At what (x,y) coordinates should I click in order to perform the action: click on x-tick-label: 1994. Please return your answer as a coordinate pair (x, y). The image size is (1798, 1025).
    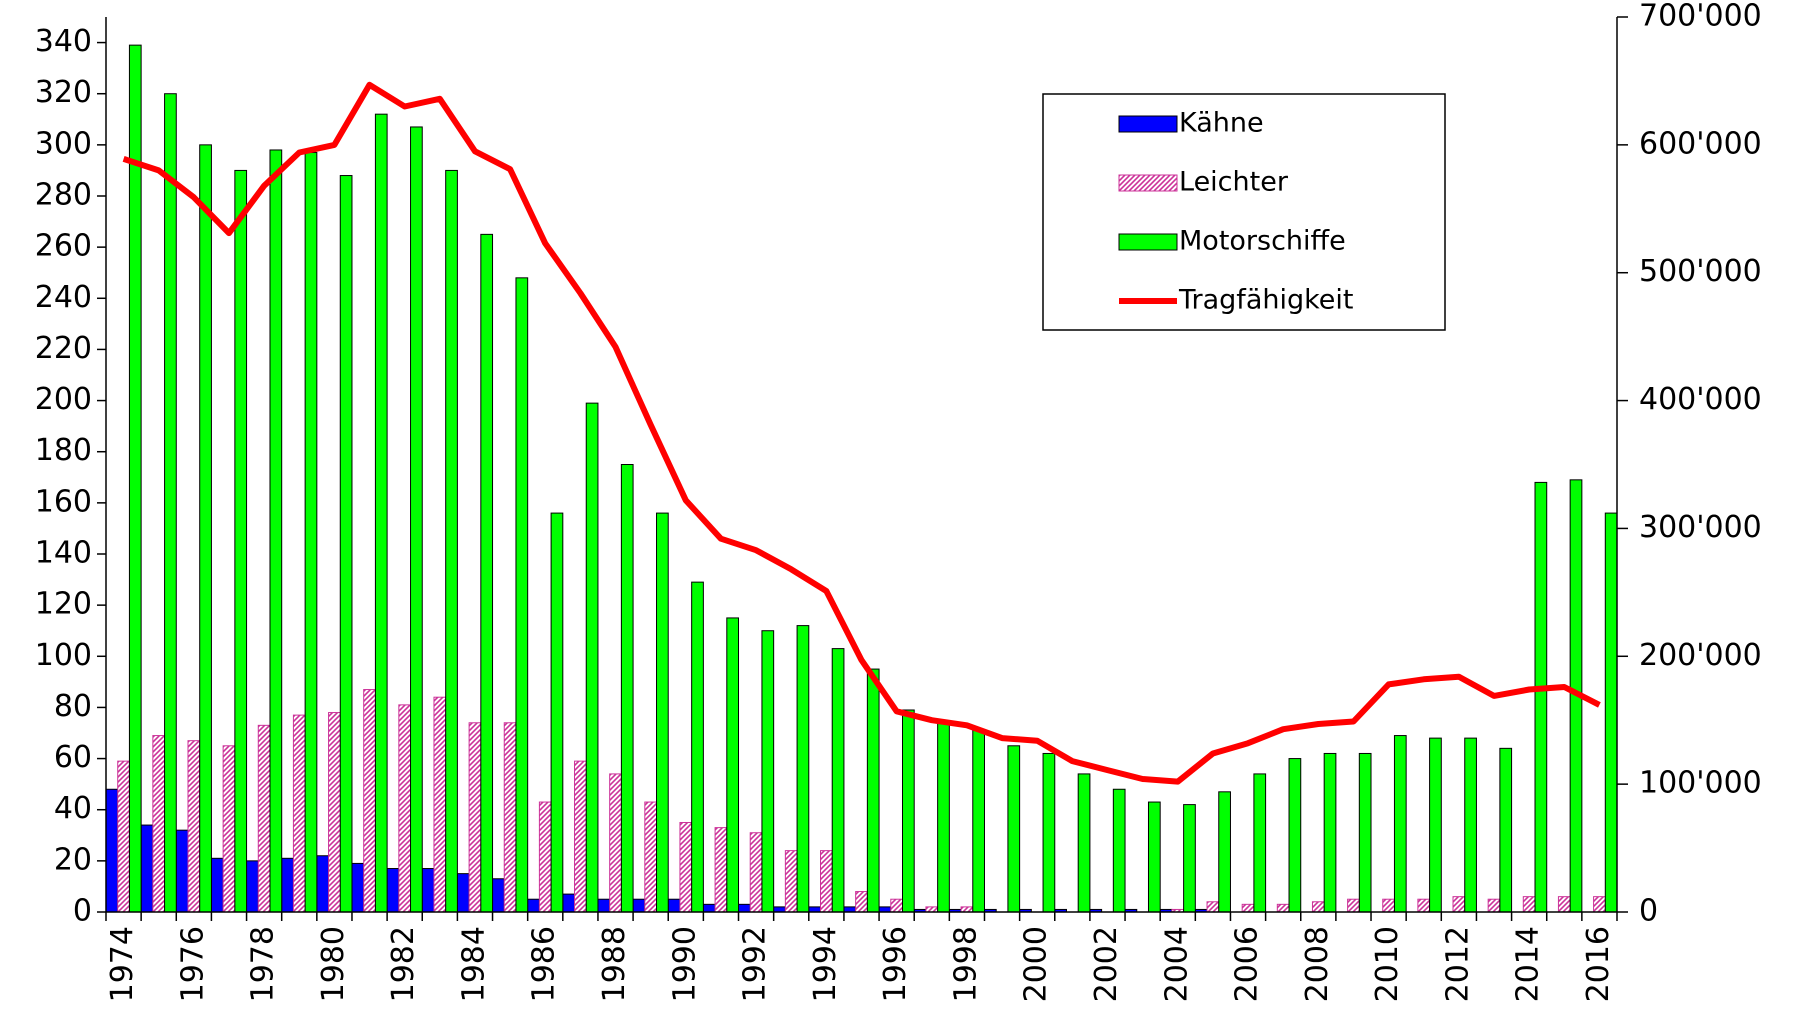
    Looking at the image, I should click on (825, 964).